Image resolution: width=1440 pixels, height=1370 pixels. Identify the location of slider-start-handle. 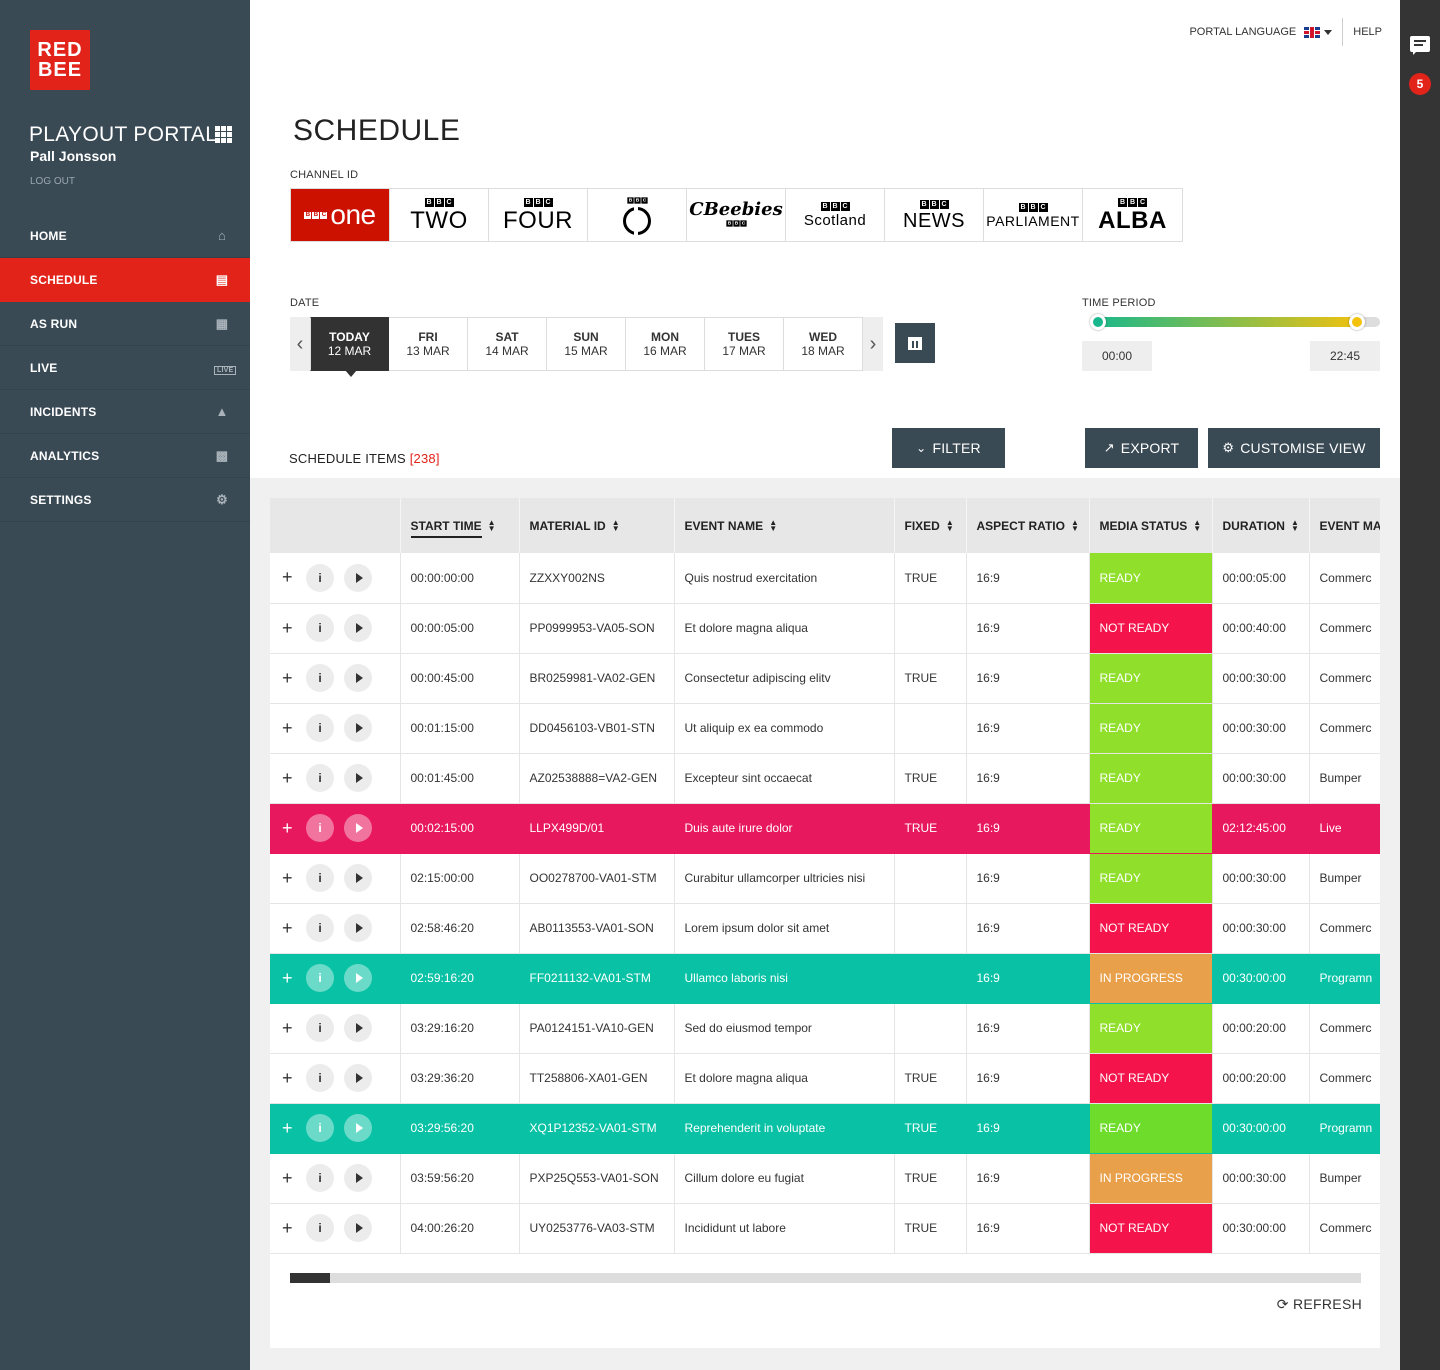
(1098, 322).